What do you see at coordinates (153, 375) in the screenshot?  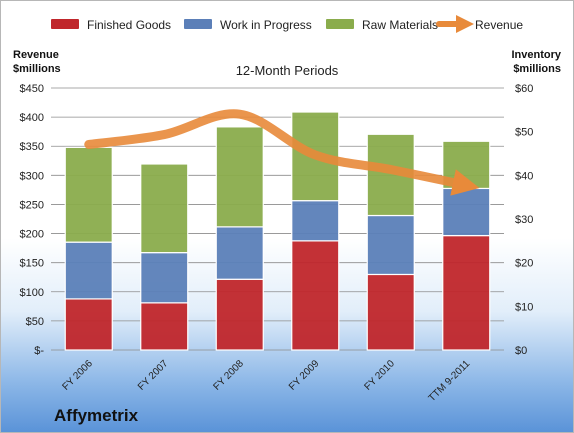 I see `x-tick-label: FY 2007` at bounding box center [153, 375].